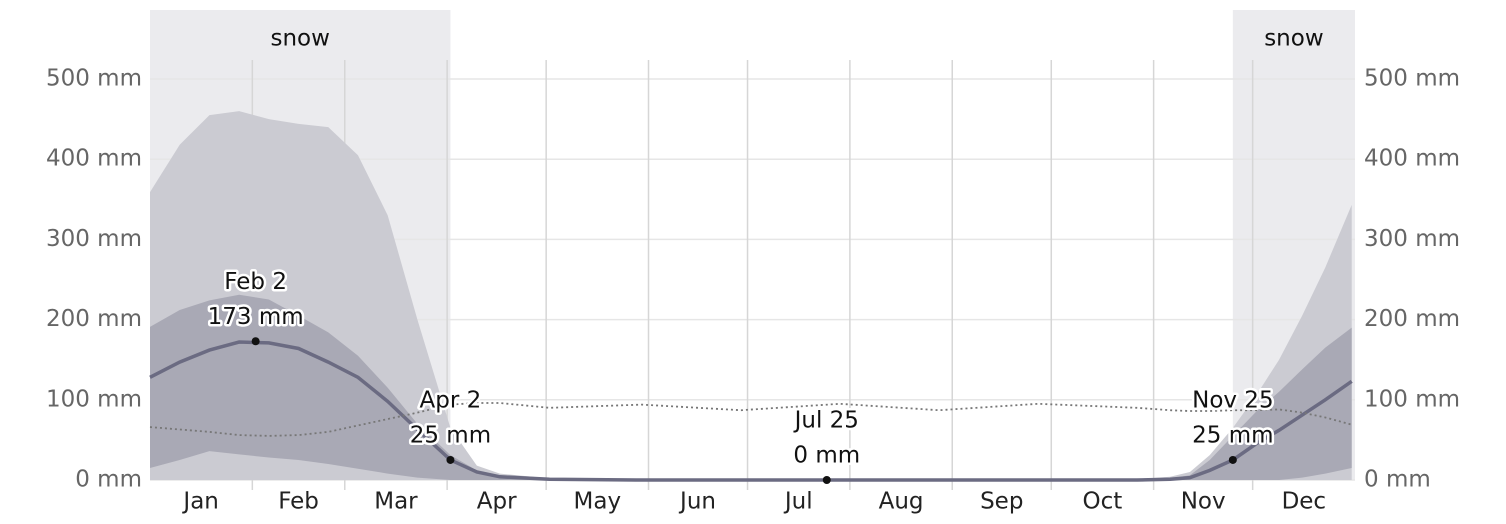 The width and height of the screenshot is (1506, 524). I want to click on y-tick-label: 0 mm, so click(108, 480).